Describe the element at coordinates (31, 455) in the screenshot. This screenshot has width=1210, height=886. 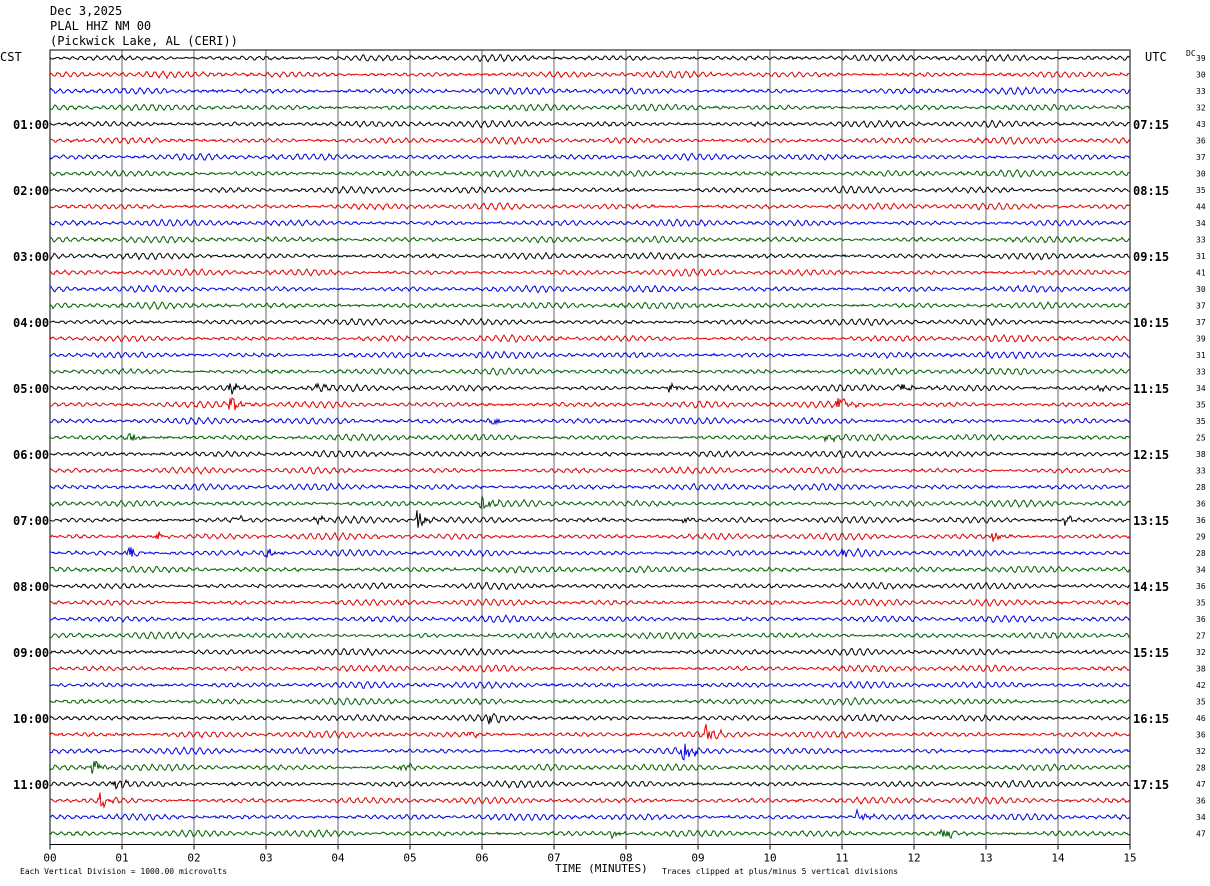
I see `left-time-label: 06:00` at that location.